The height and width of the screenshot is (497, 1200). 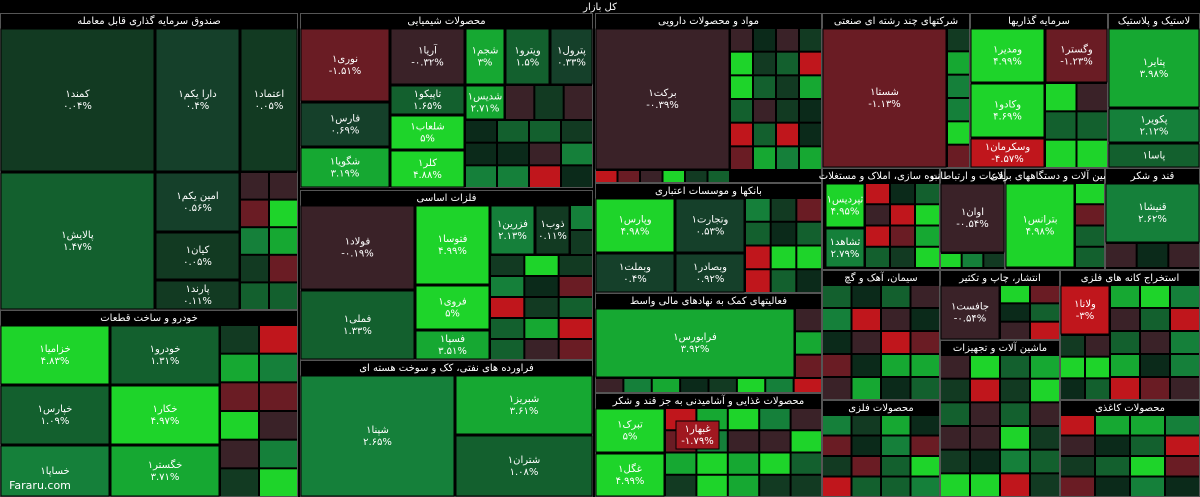 What do you see at coordinates (1007, 159) in the screenshot?
I see `tile-change: -۴.۵۷%` at bounding box center [1007, 159].